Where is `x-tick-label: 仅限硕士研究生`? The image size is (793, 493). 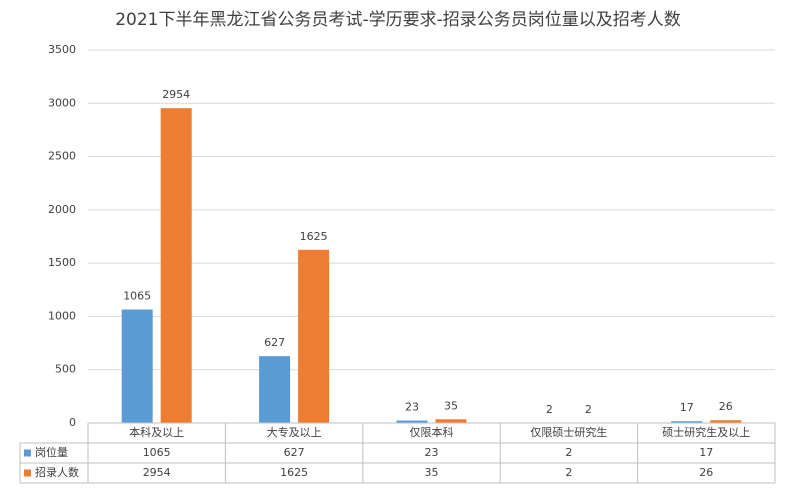
x-tick-label: 仅限硕士研究生 is located at coordinates (568, 432).